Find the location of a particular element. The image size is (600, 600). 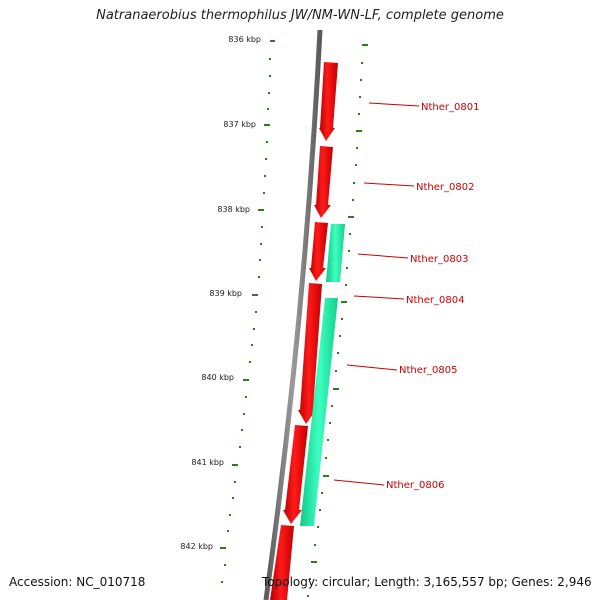

ruler-ticks-outer is located at coordinates (337, 320).